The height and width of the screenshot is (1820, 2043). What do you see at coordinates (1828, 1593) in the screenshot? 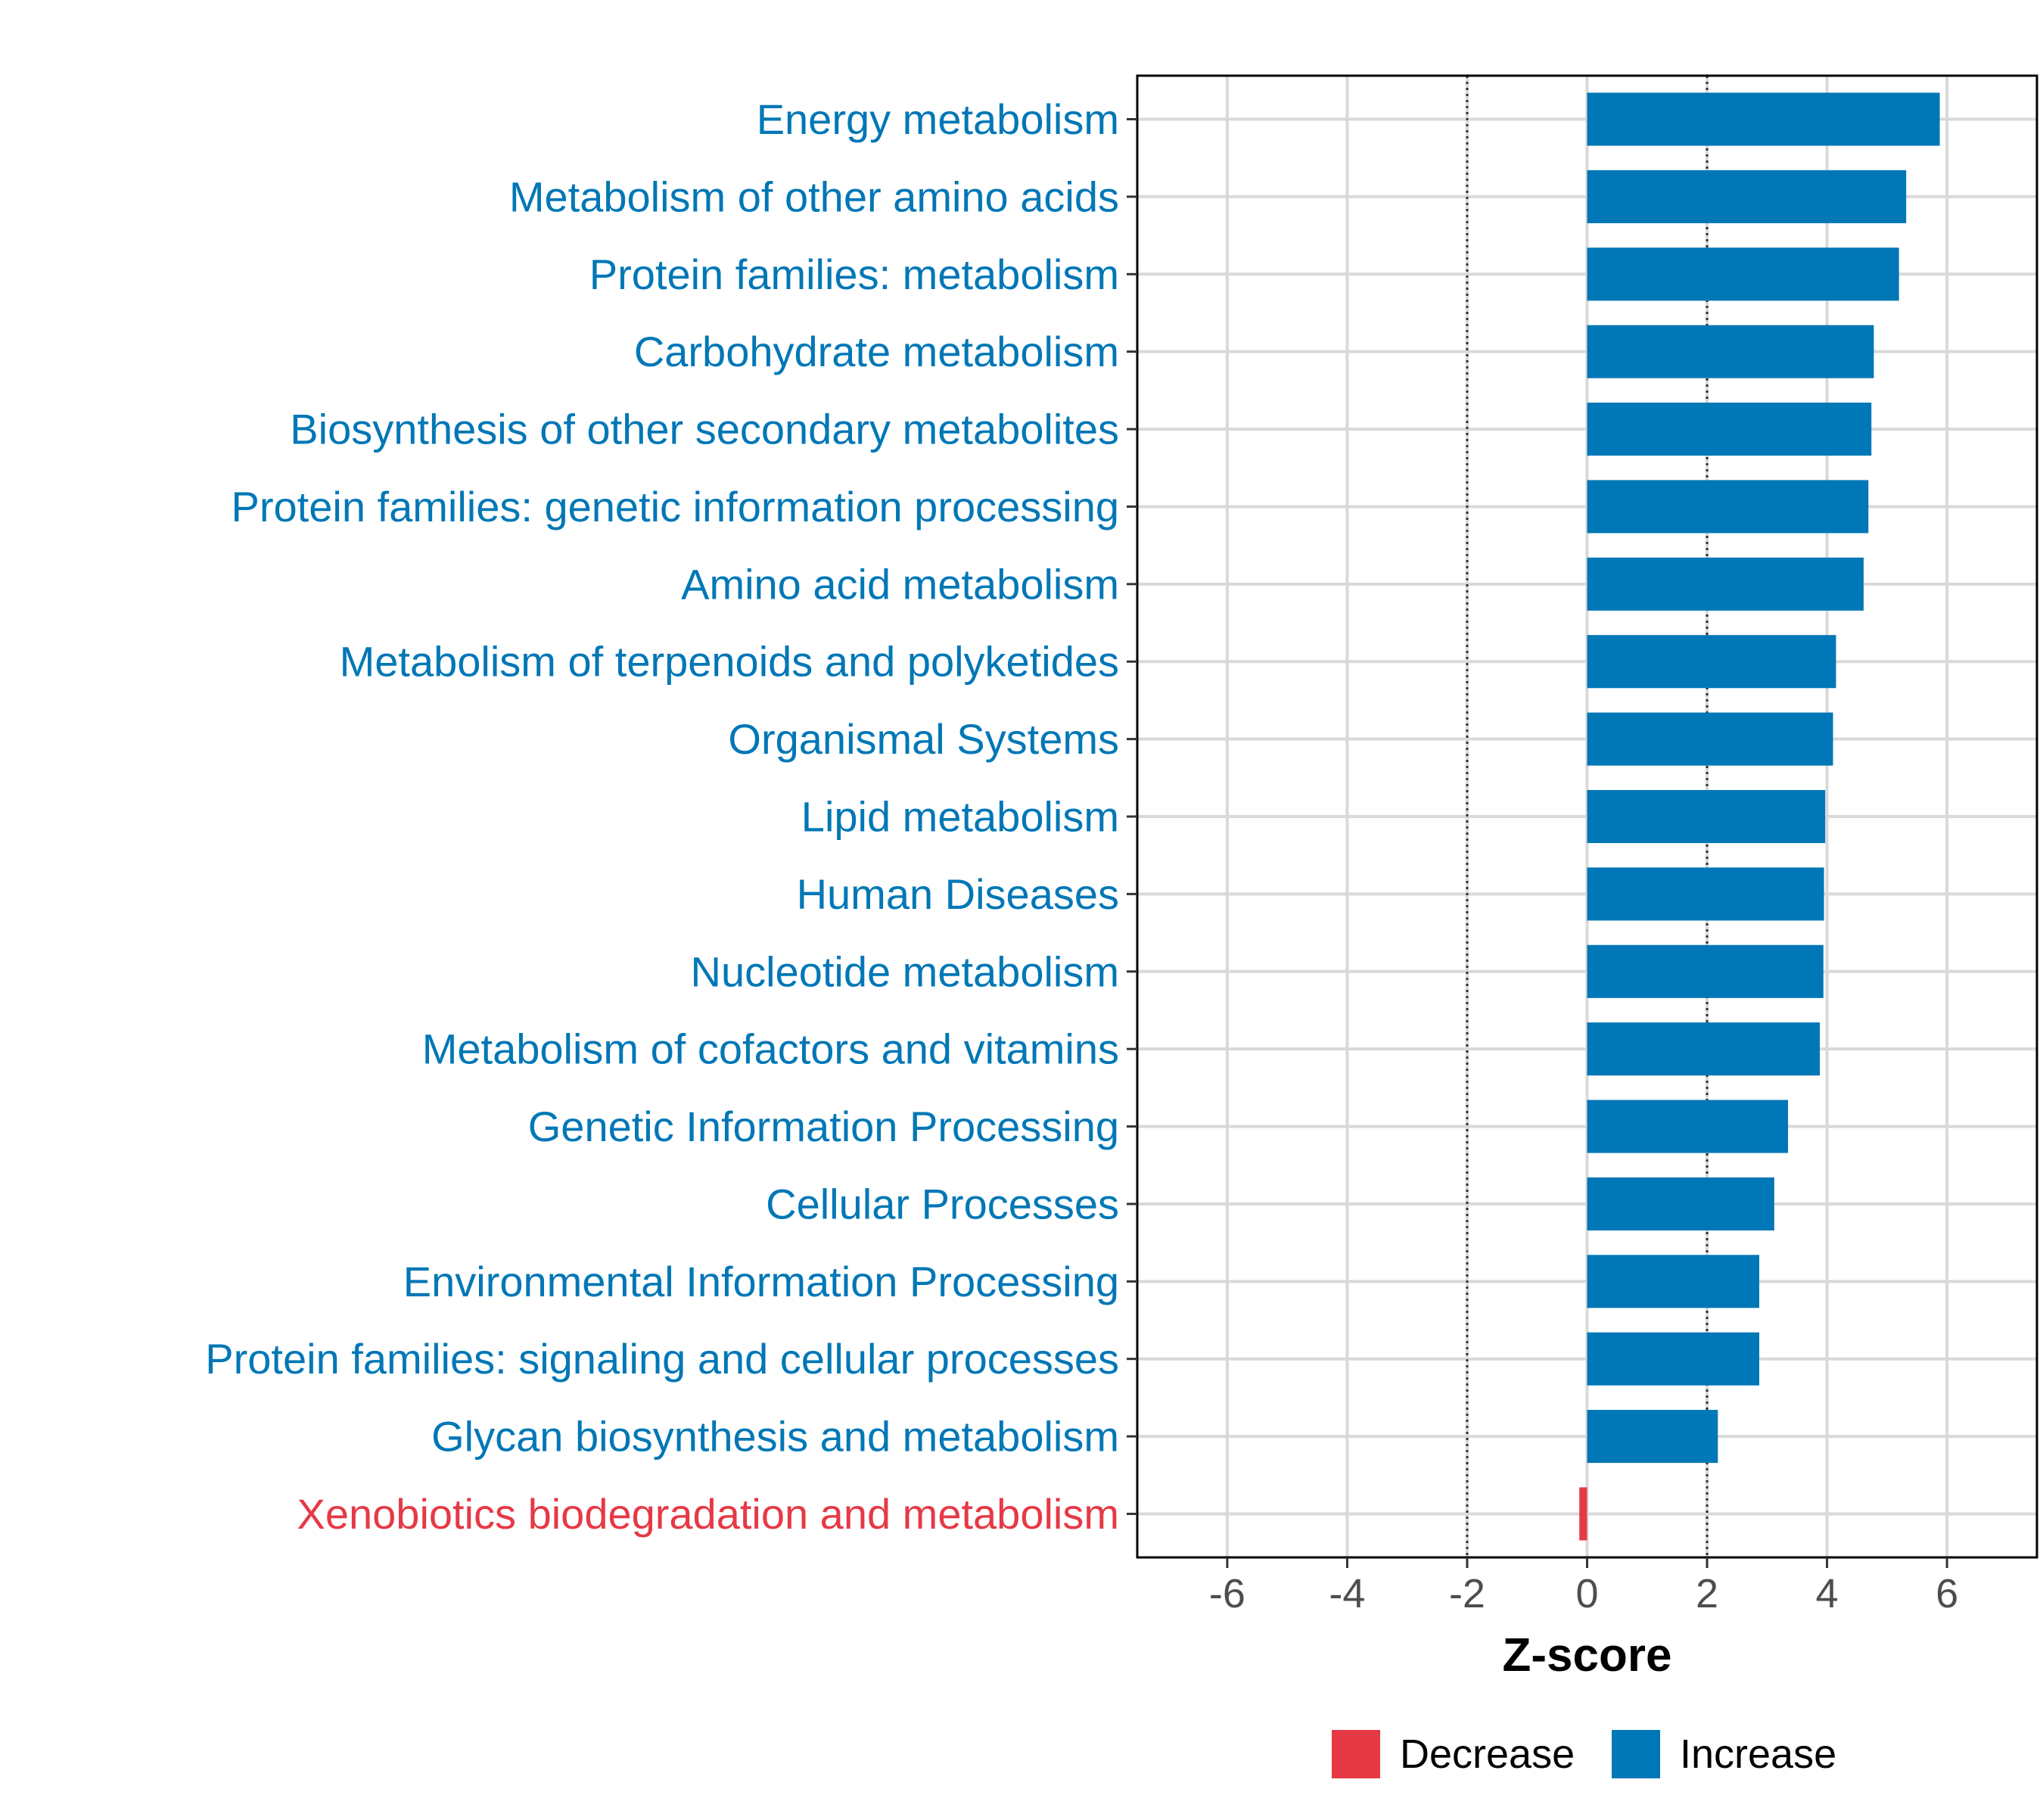
I see `x-tick-label: 4` at bounding box center [1828, 1593].